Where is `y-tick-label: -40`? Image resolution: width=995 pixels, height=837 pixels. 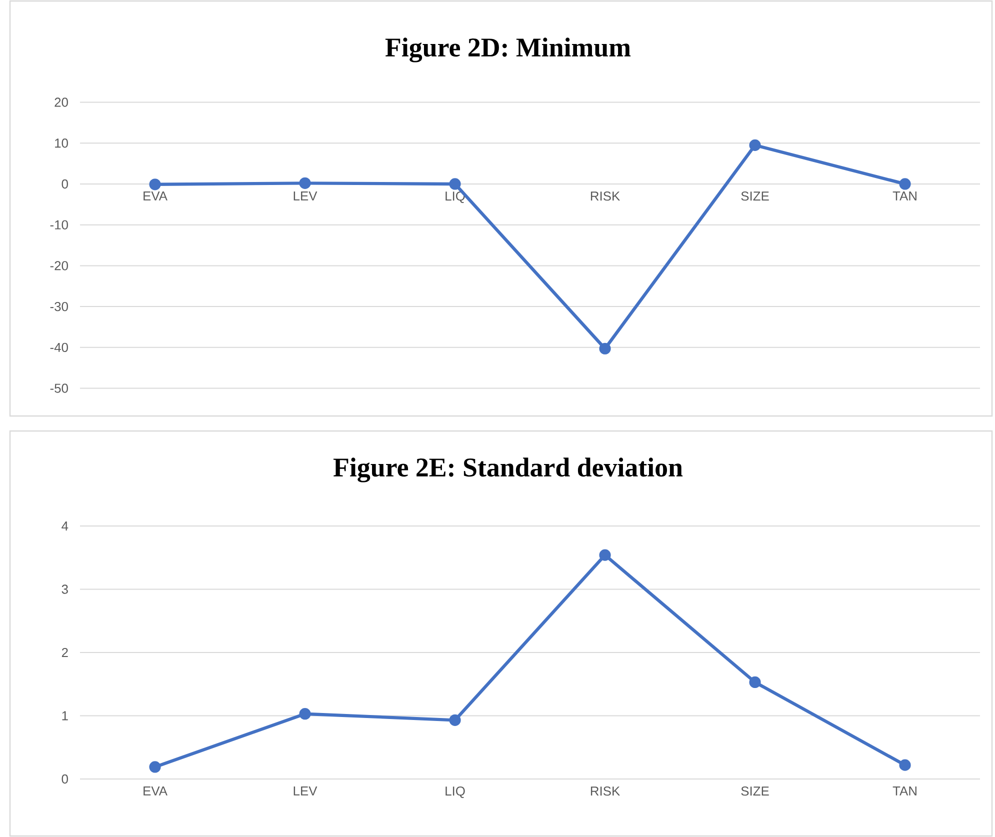 y-tick-label: -40 is located at coordinates (59, 347).